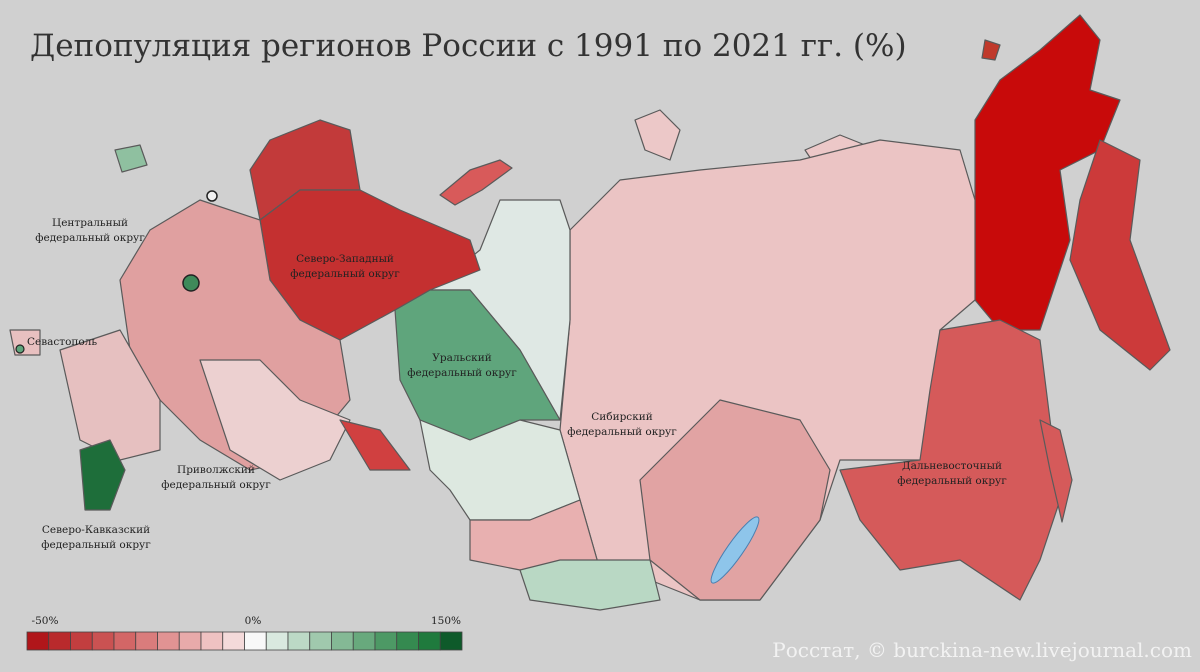 This screenshot has height=672, width=1200. I want to click on legend: -50% 0% 150%, so click(244, 633).